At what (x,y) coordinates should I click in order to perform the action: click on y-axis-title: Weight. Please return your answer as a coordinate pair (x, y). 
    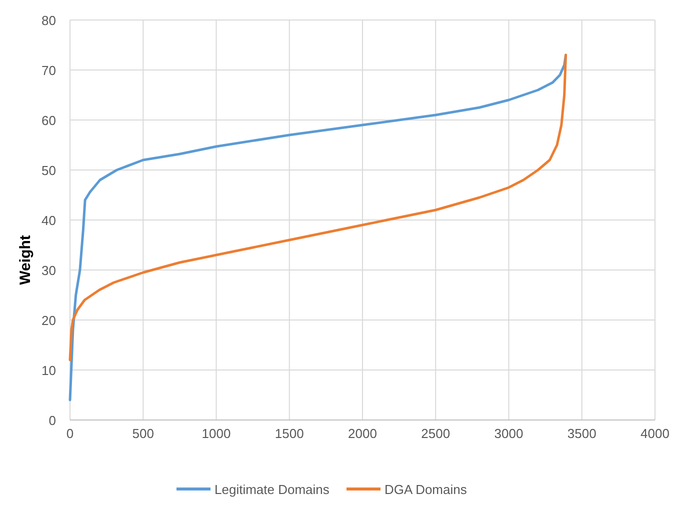
    Looking at the image, I should click on (25, 260).